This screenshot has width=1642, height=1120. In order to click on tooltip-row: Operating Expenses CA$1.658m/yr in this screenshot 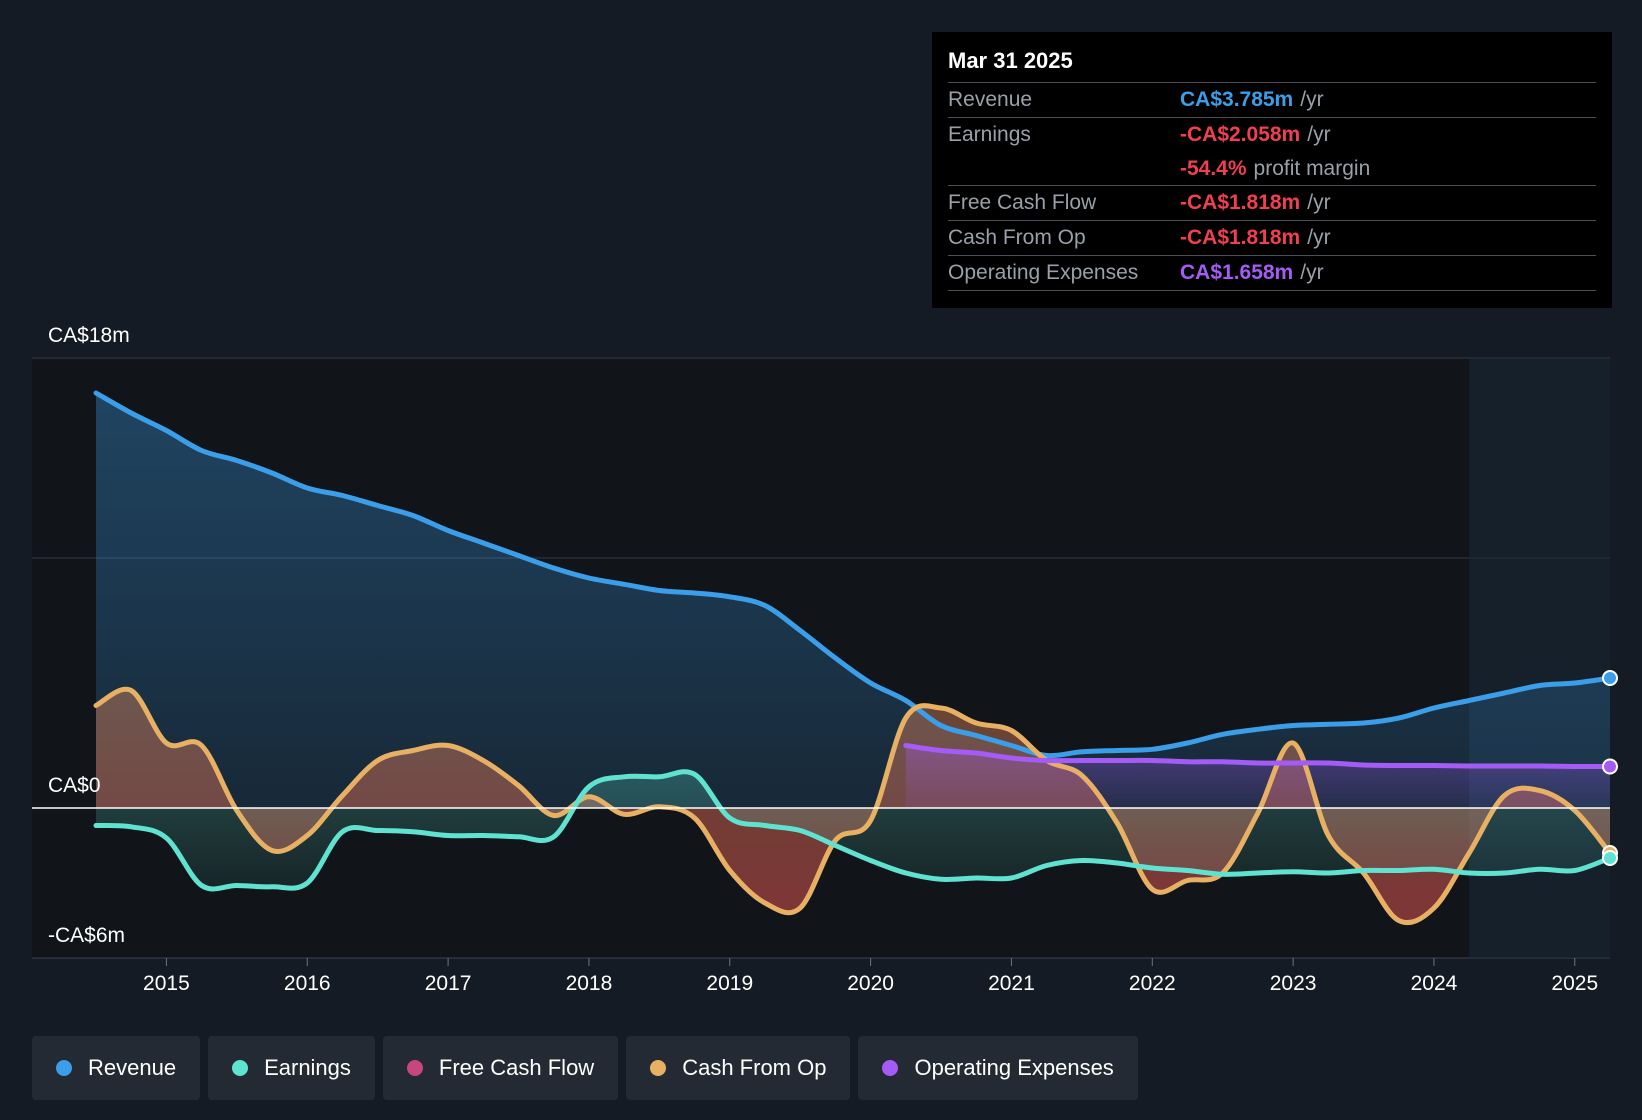, I will do `click(1272, 272)`.